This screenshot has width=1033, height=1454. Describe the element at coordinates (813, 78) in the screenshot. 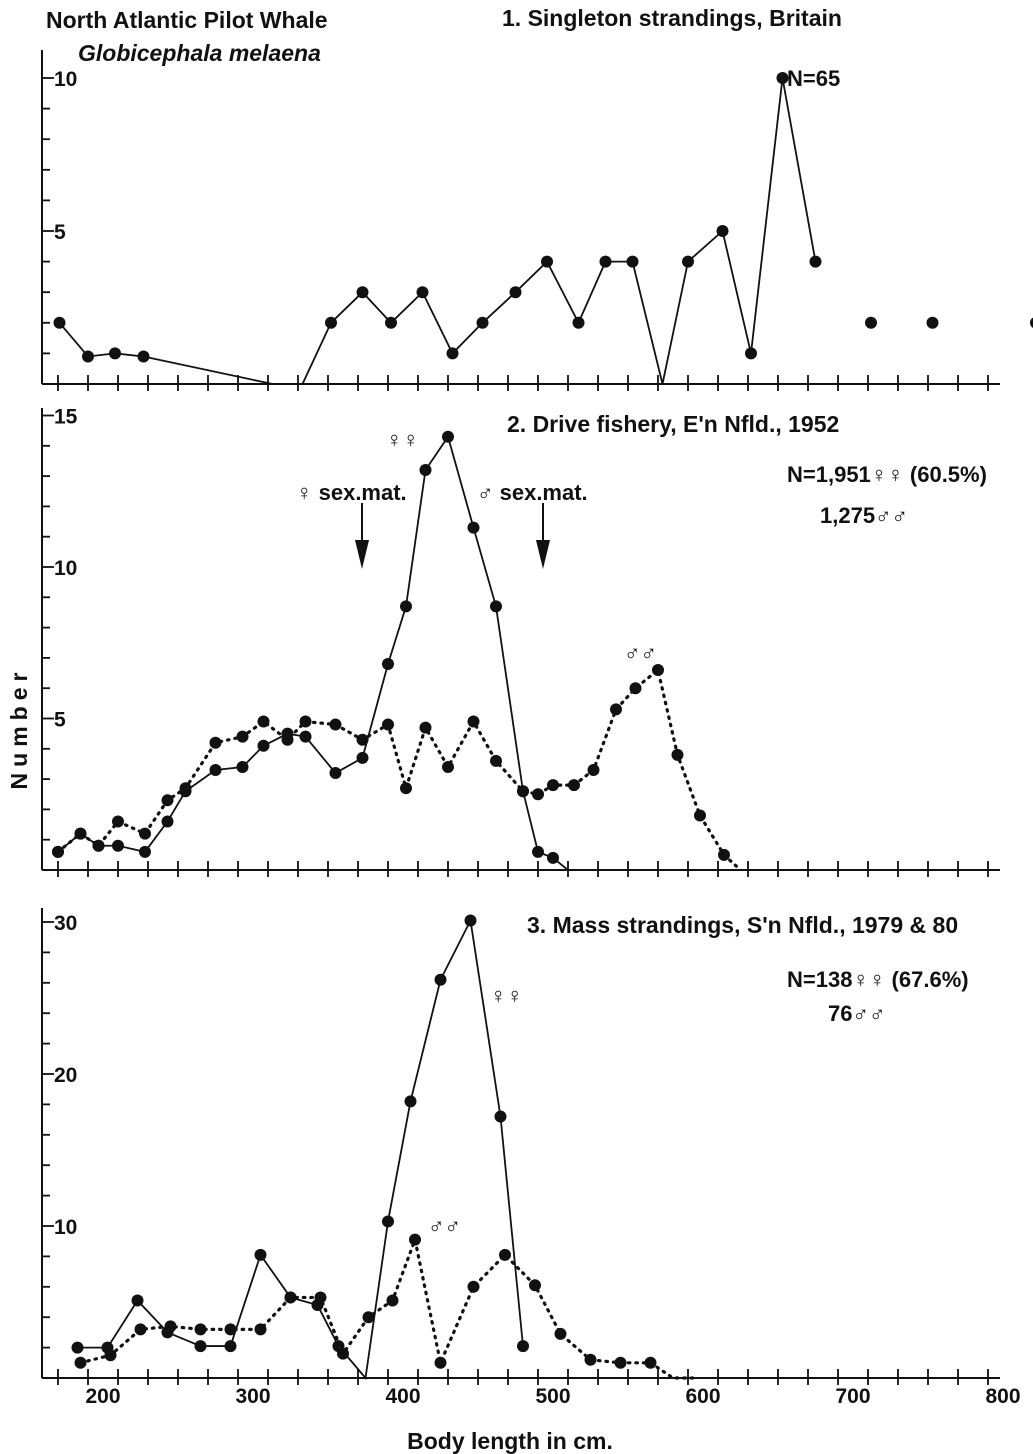

I see `panel-1-n-label: N=65` at that location.